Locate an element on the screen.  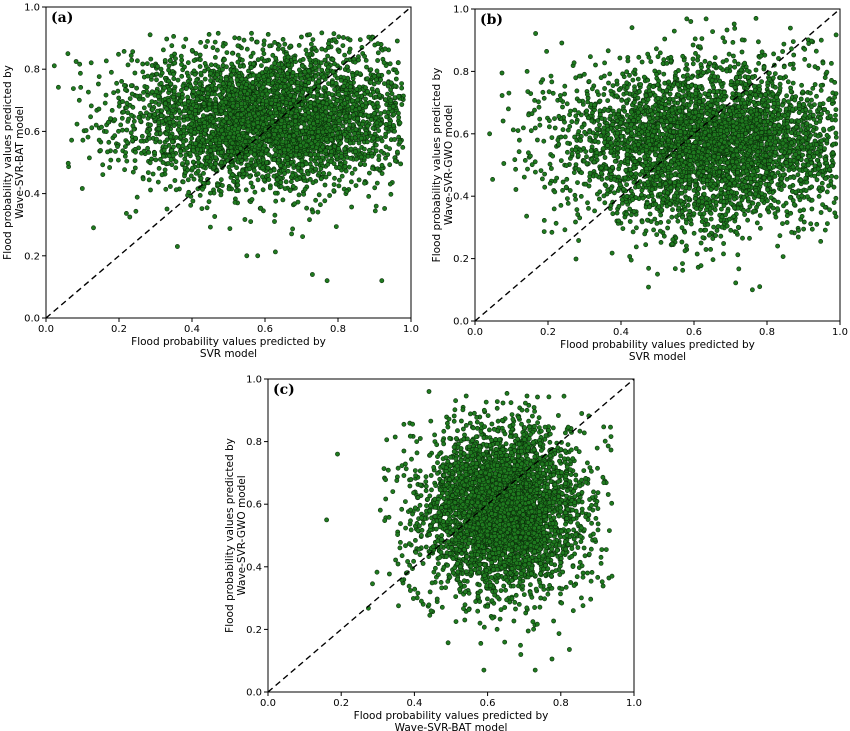
panel-a-ytick-label: 0.0 is located at coordinates (32, 319).